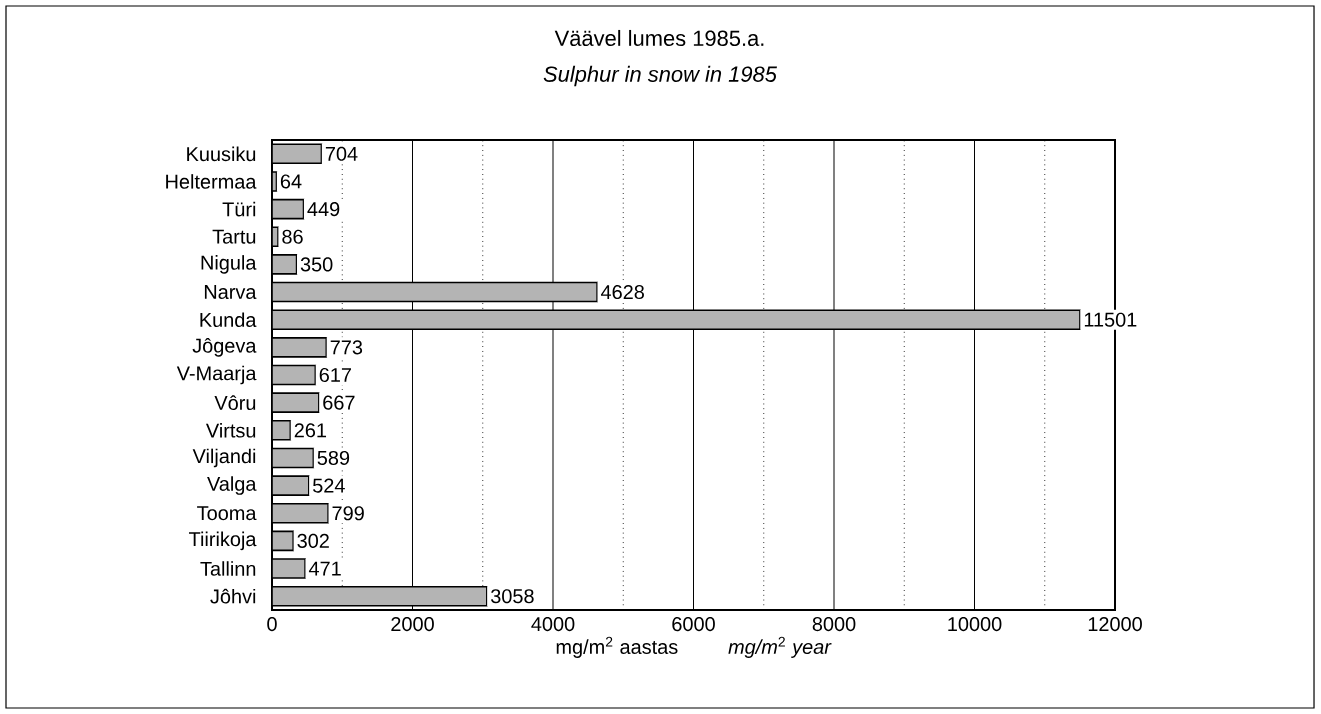  Describe the element at coordinates (617, 647) in the screenshot. I see `x-axis-title: mg/m$^{2}$ aastas` at that location.